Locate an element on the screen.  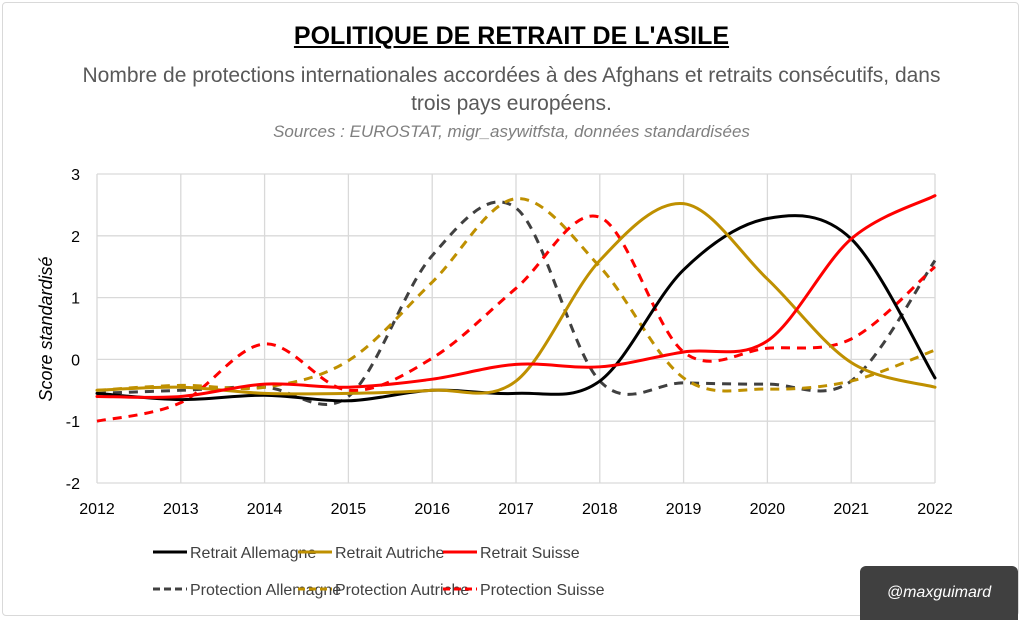
legend-label: Protection Suisse is located at coordinates (542, 590).